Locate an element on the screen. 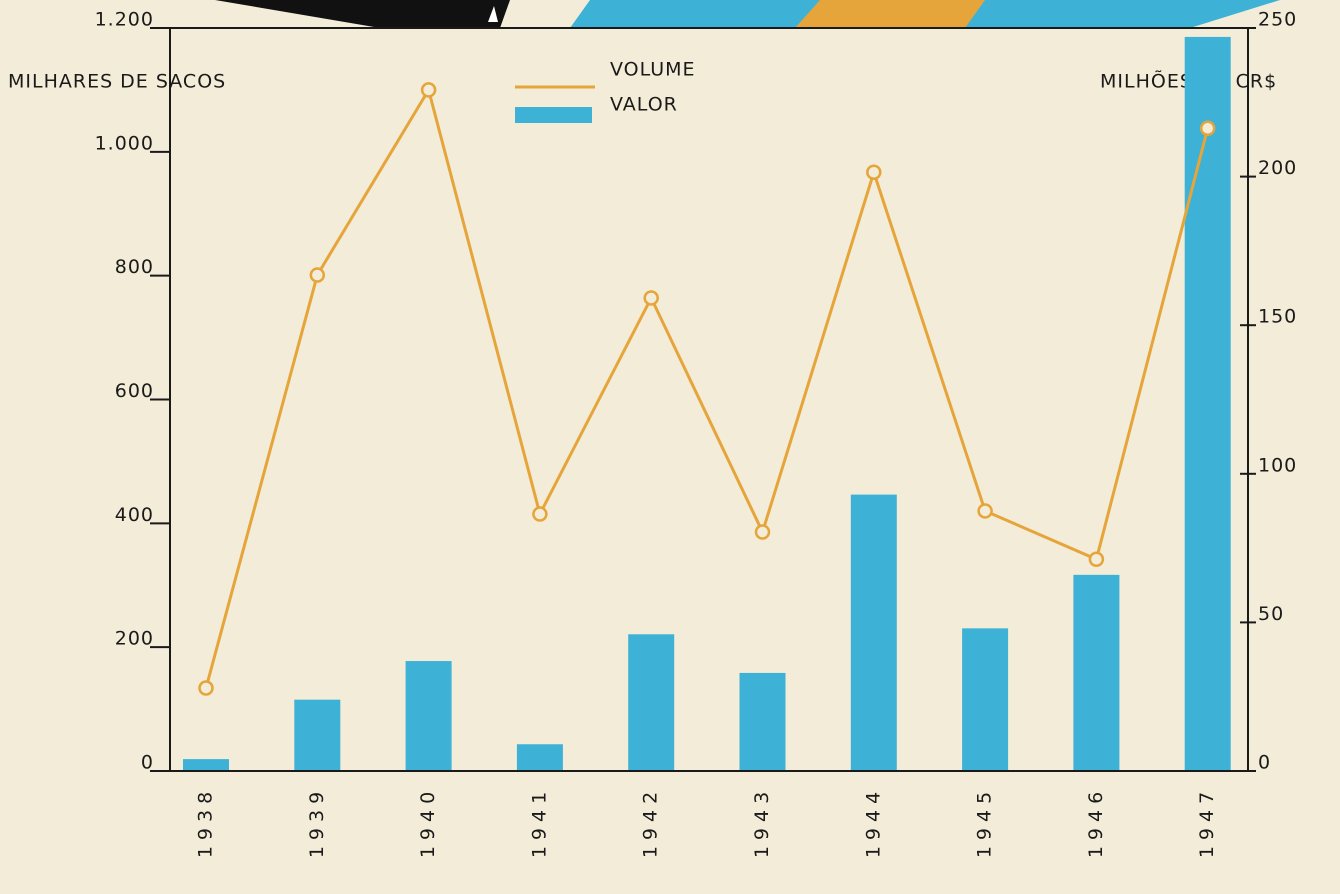 The height and width of the screenshot is (894, 1340). x-tick-label: 1947 is located at coordinates (1207, 822).